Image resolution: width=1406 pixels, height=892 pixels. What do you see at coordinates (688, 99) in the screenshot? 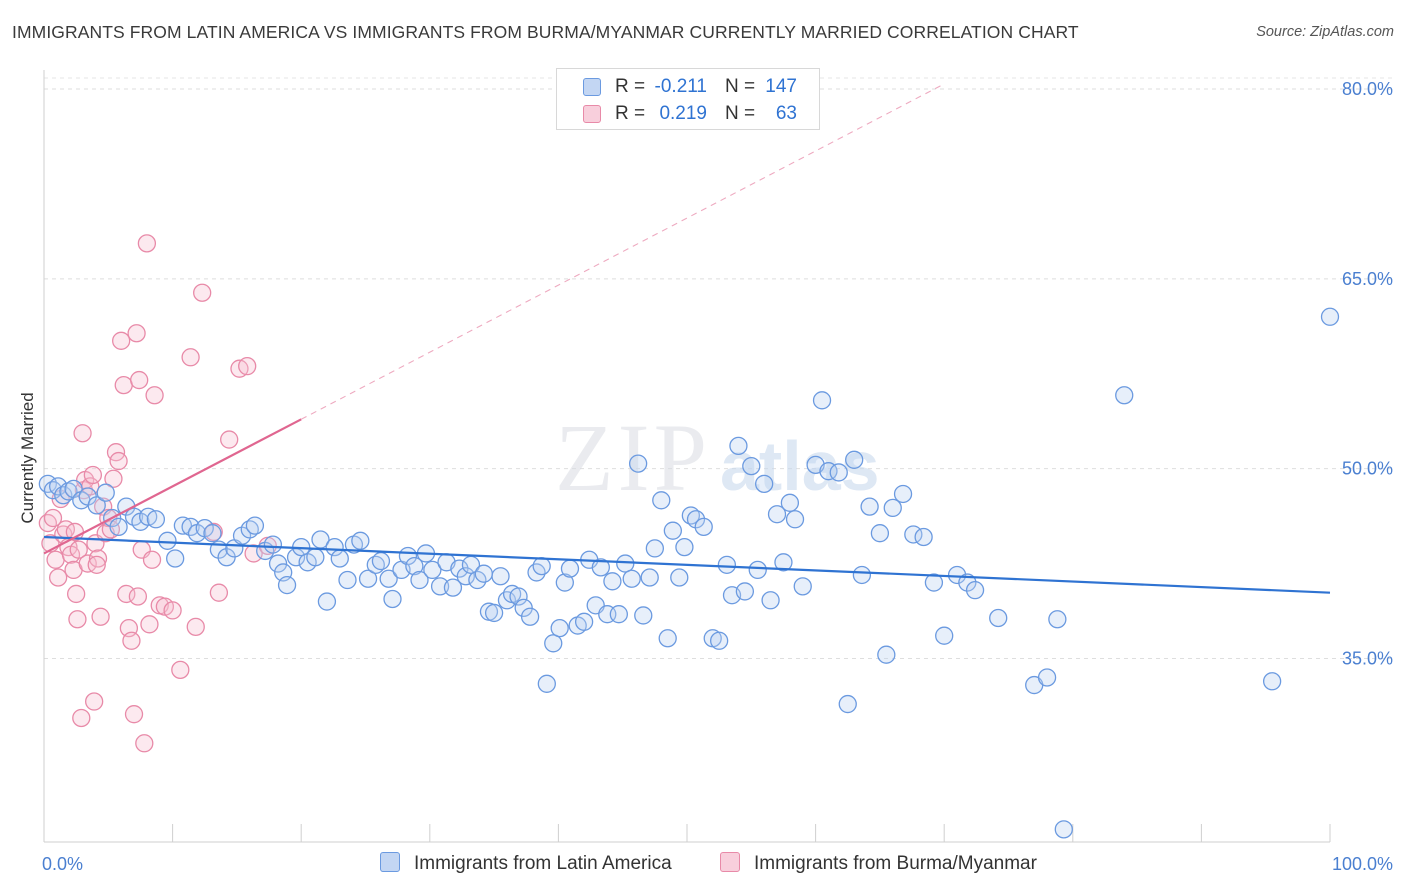
I see `stats-legend: R = -0.211 N = 147 R = 0.219 N = 63` at bounding box center [688, 99].